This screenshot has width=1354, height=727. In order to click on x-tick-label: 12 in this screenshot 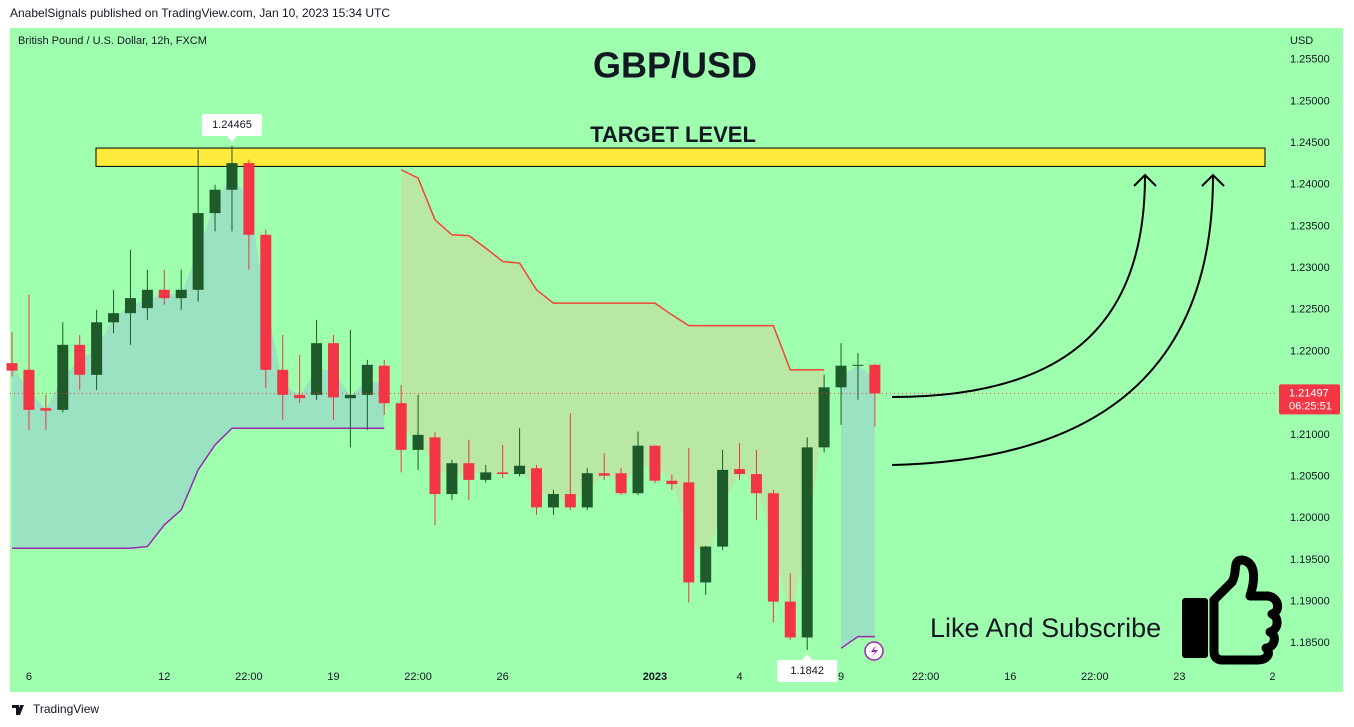, I will do `click(164, 677)`.